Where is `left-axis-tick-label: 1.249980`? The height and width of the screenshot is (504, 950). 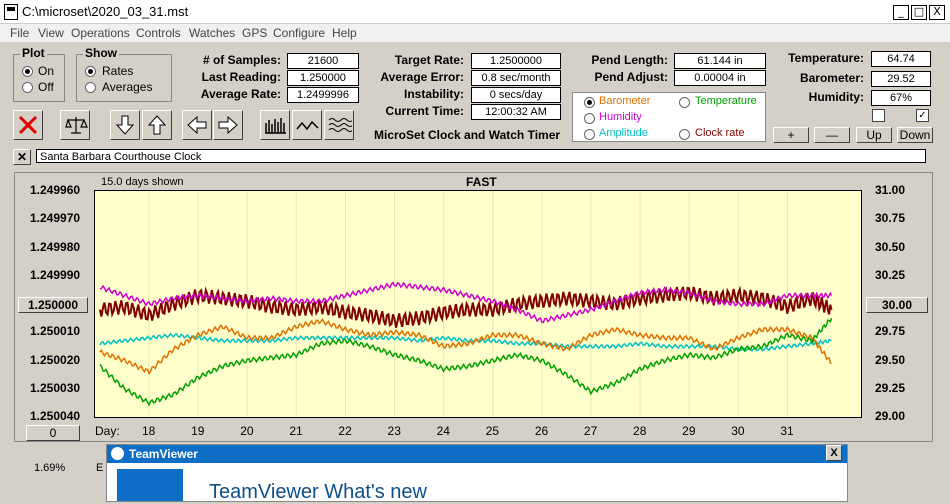
left-axis-tick-label: 1.249980 is located at coordinates (55, 246).